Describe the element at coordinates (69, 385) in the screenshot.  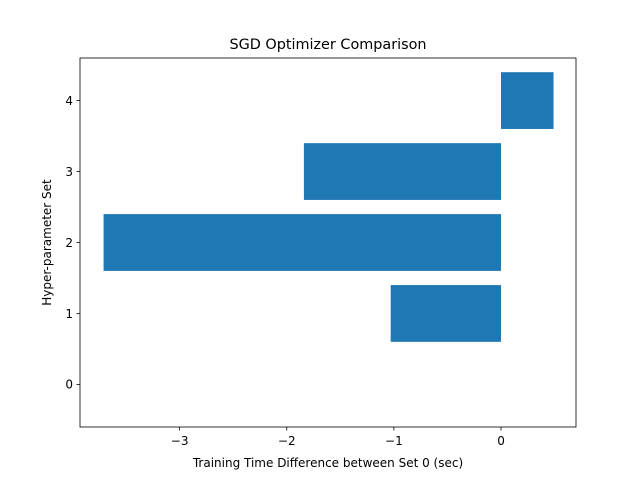
I see `y-tick-label: 0` at that location.